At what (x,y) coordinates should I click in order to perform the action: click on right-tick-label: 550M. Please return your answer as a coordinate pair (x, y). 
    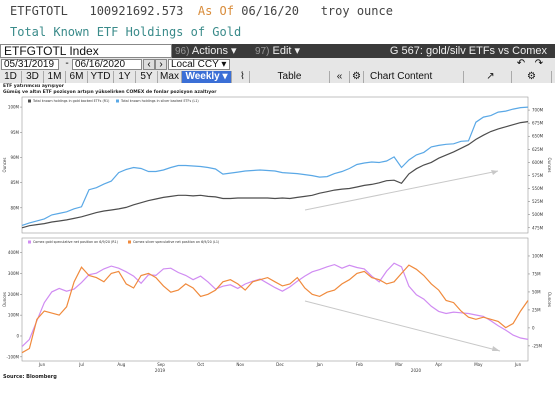
    Looking at the image, I should click on (538, 188).